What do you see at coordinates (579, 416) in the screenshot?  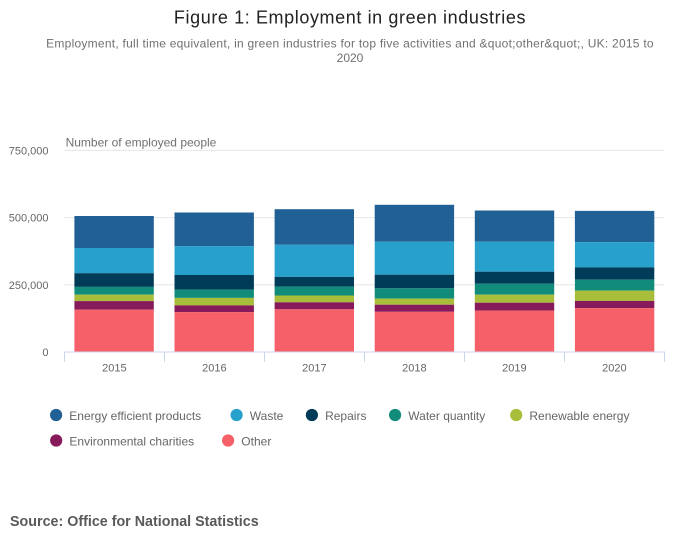 I see `svg-text: Renewable energy` at bounding box center [579, 416].